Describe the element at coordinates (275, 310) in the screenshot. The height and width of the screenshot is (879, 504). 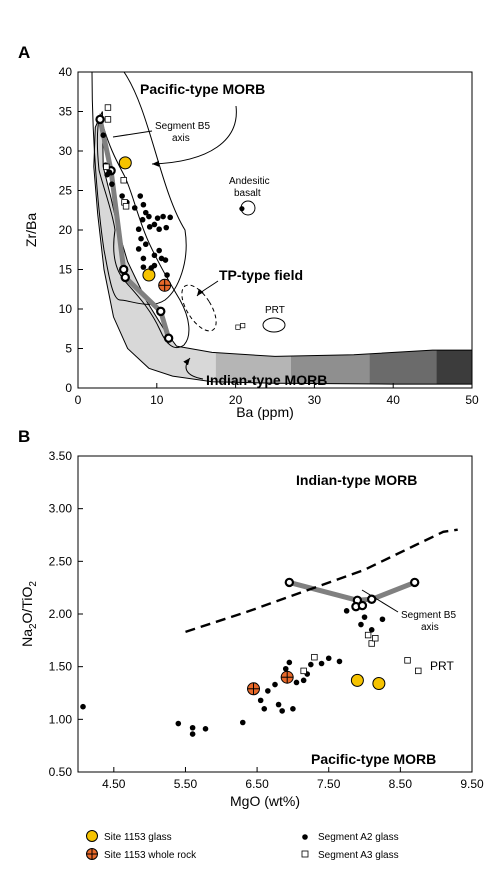
I see `prt-label-a: PRT` at that location.